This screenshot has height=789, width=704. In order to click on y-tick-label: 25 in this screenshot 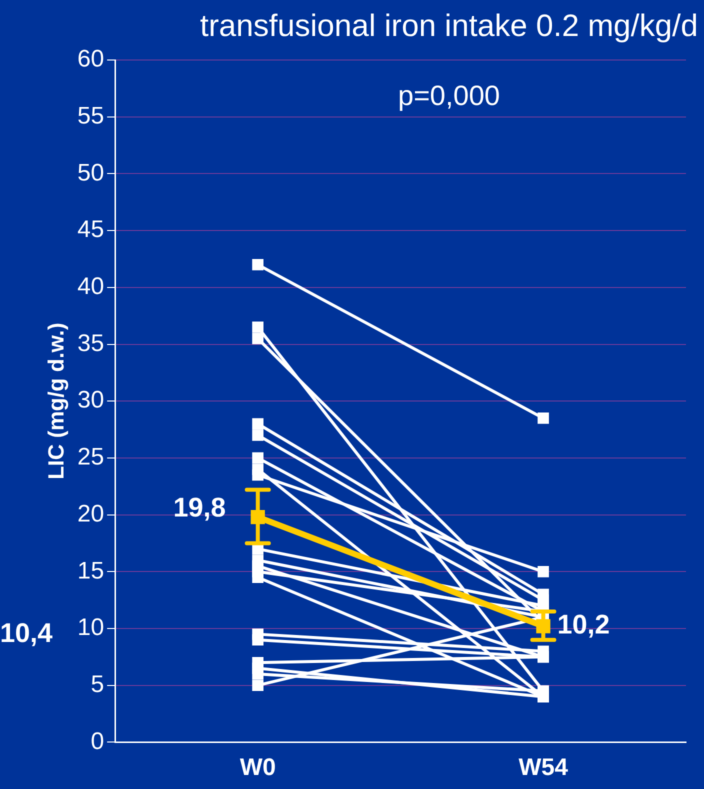, I will do `click(90, 457)`.